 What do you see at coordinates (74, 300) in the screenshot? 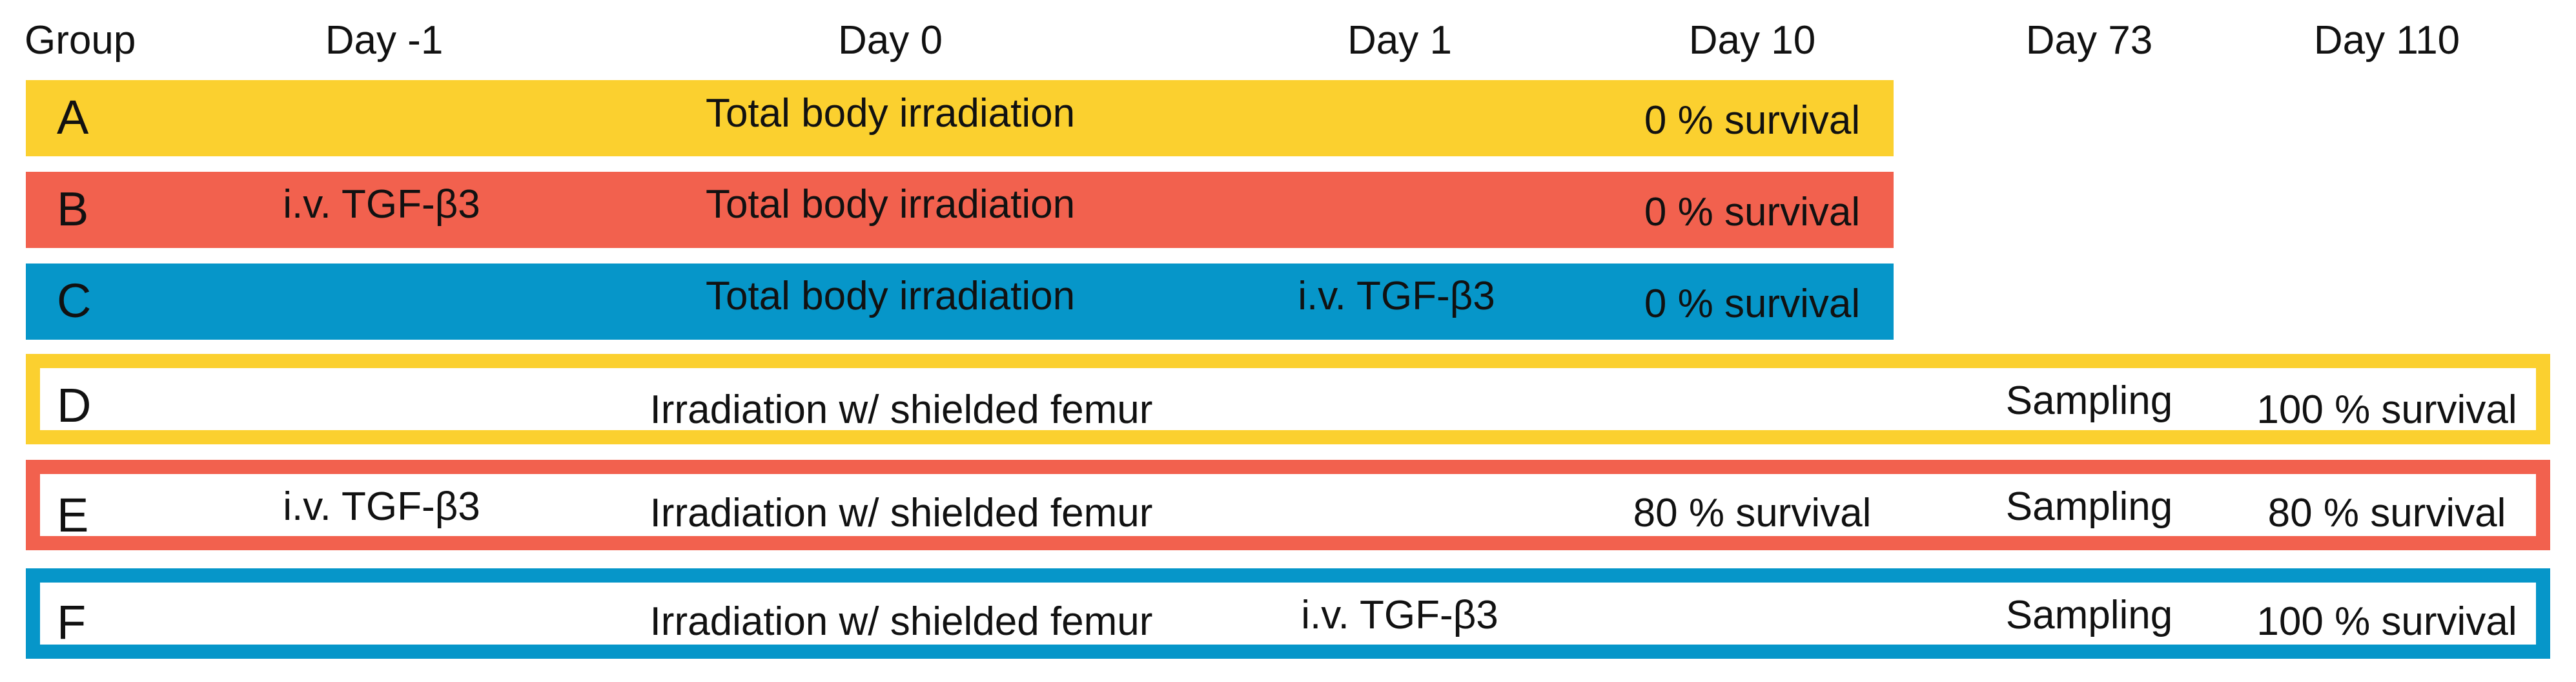
I see `group-letter: C` at bounding box center [74, 300].